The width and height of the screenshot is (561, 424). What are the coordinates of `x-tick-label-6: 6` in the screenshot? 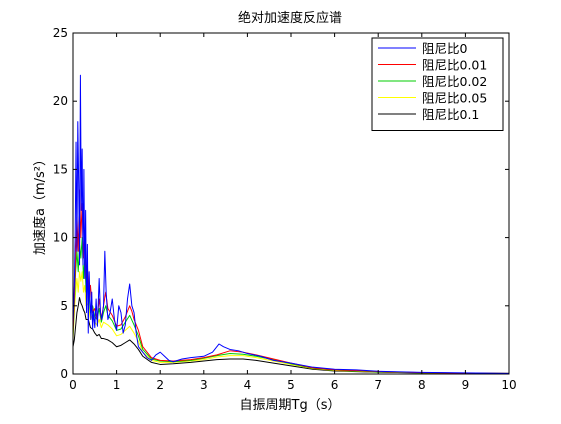 It's located at (335, 385).